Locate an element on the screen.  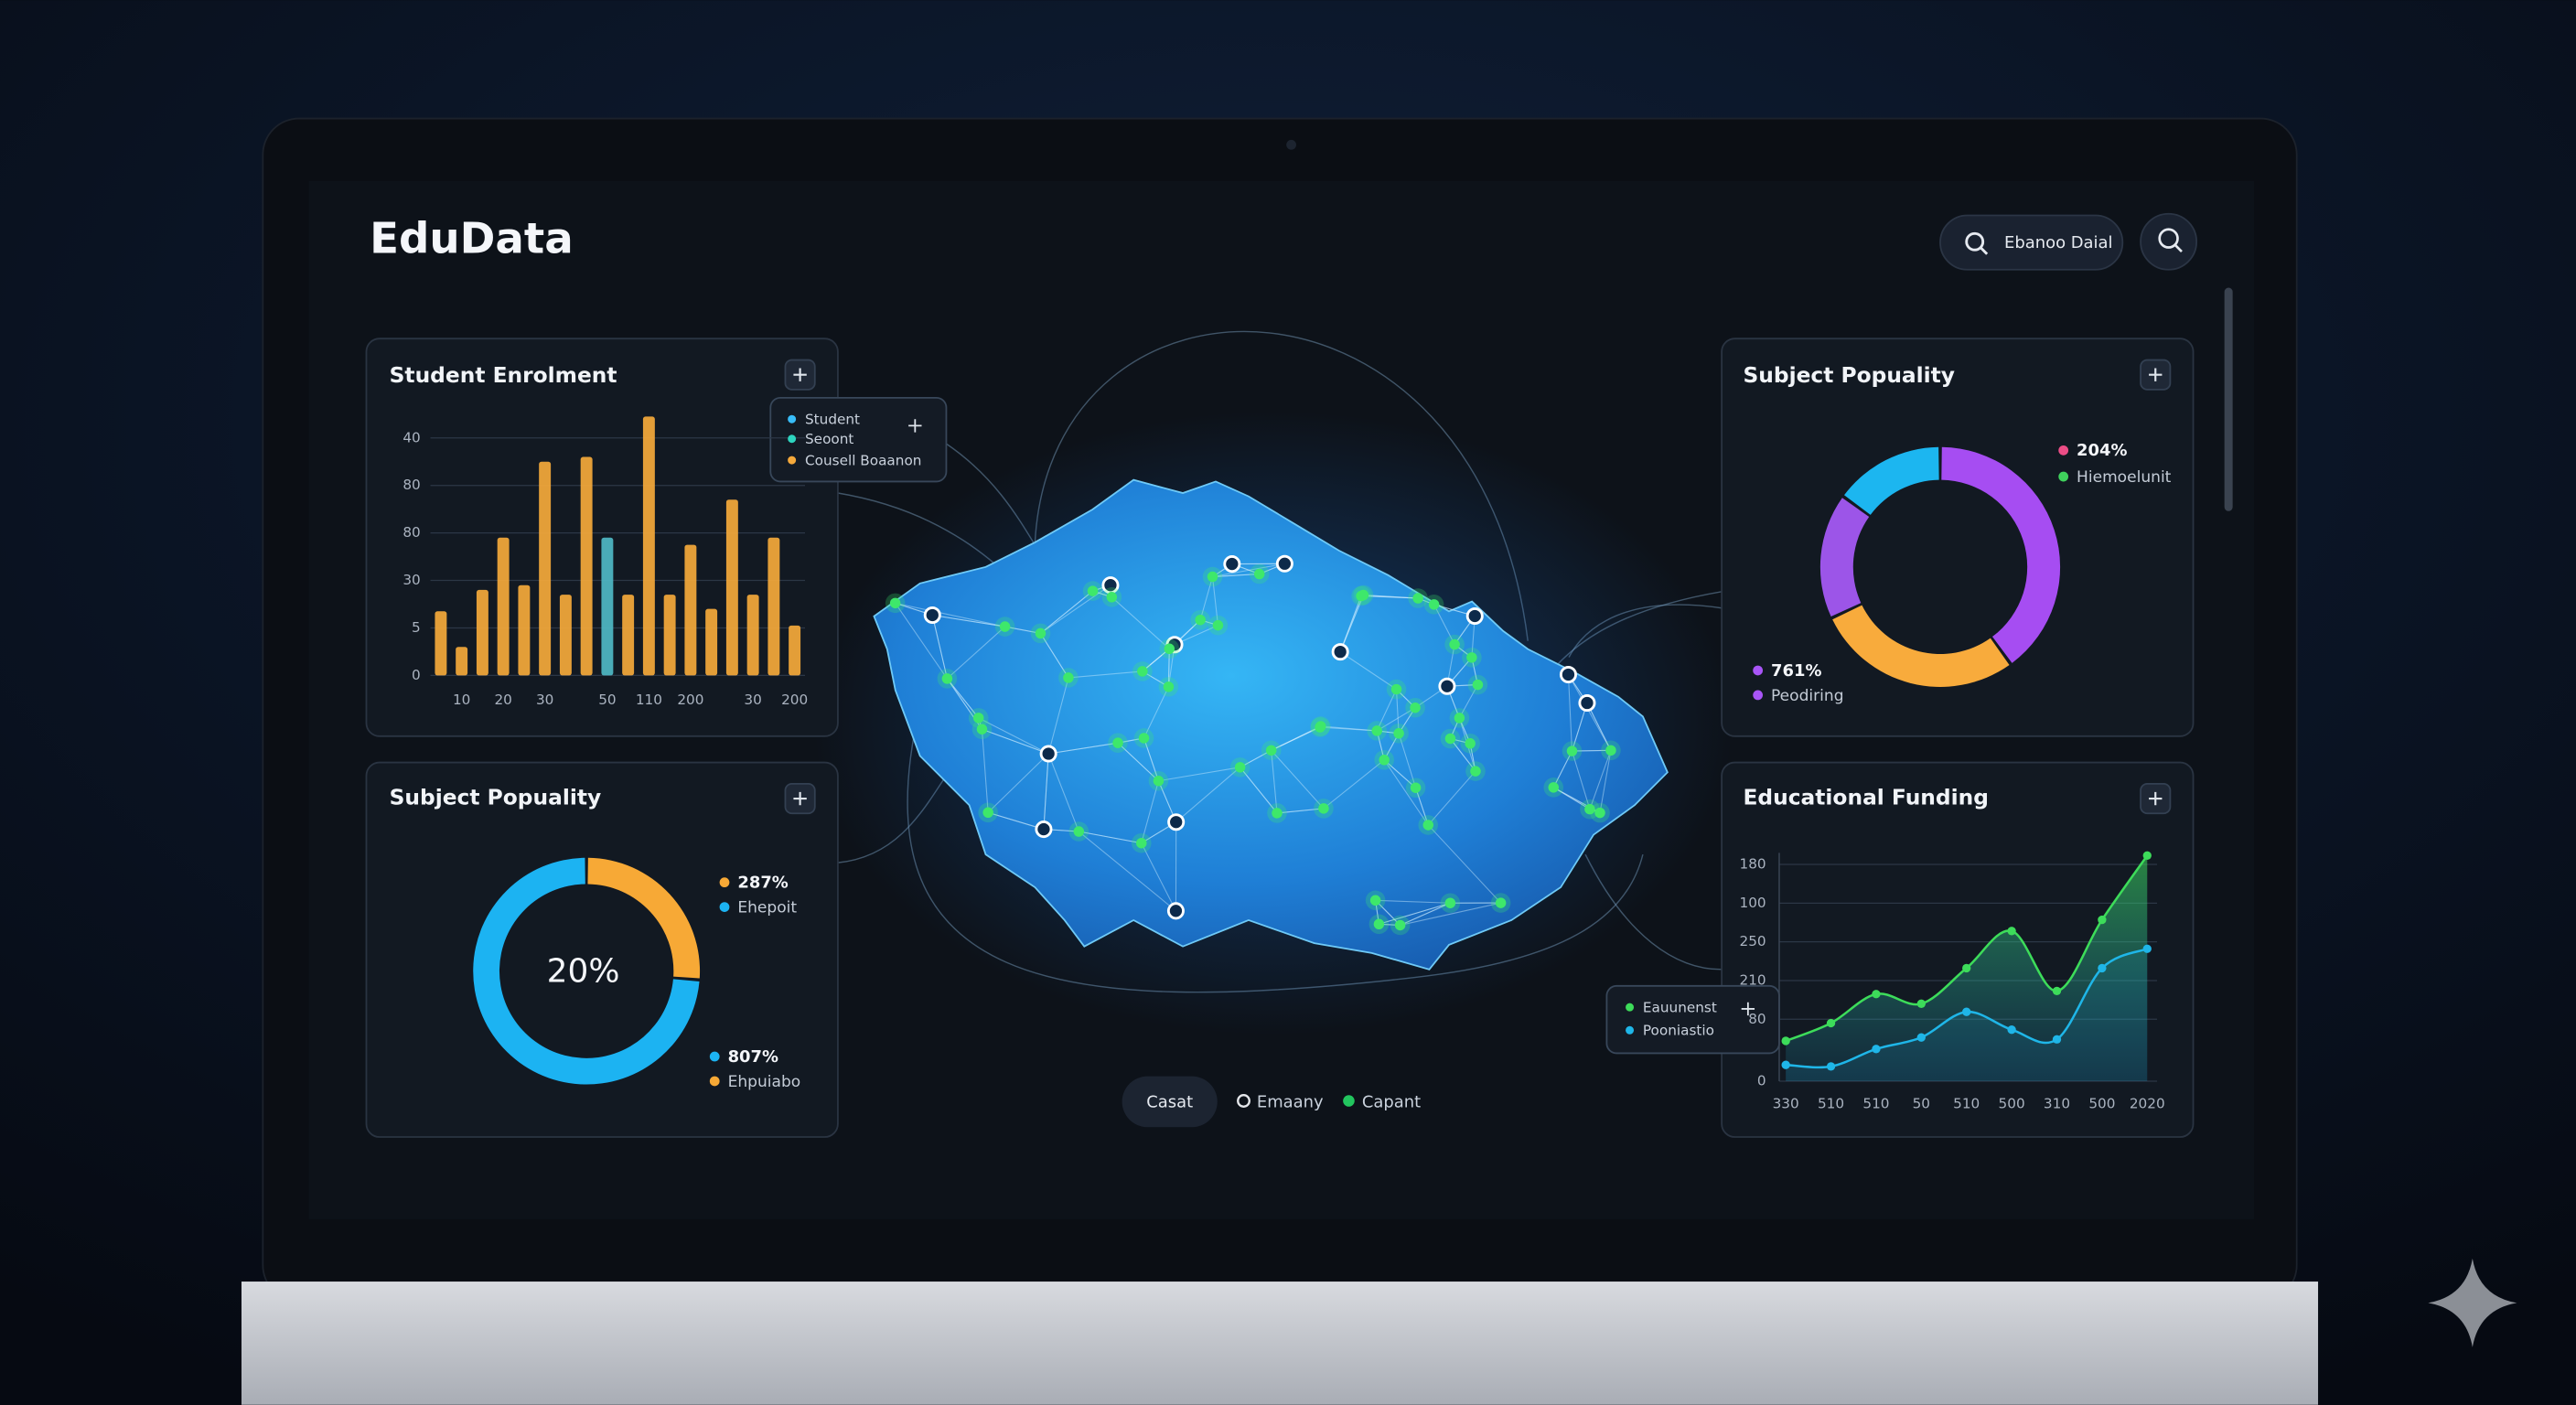
annotation: Peodiring is located at coordinates (1808, 696).